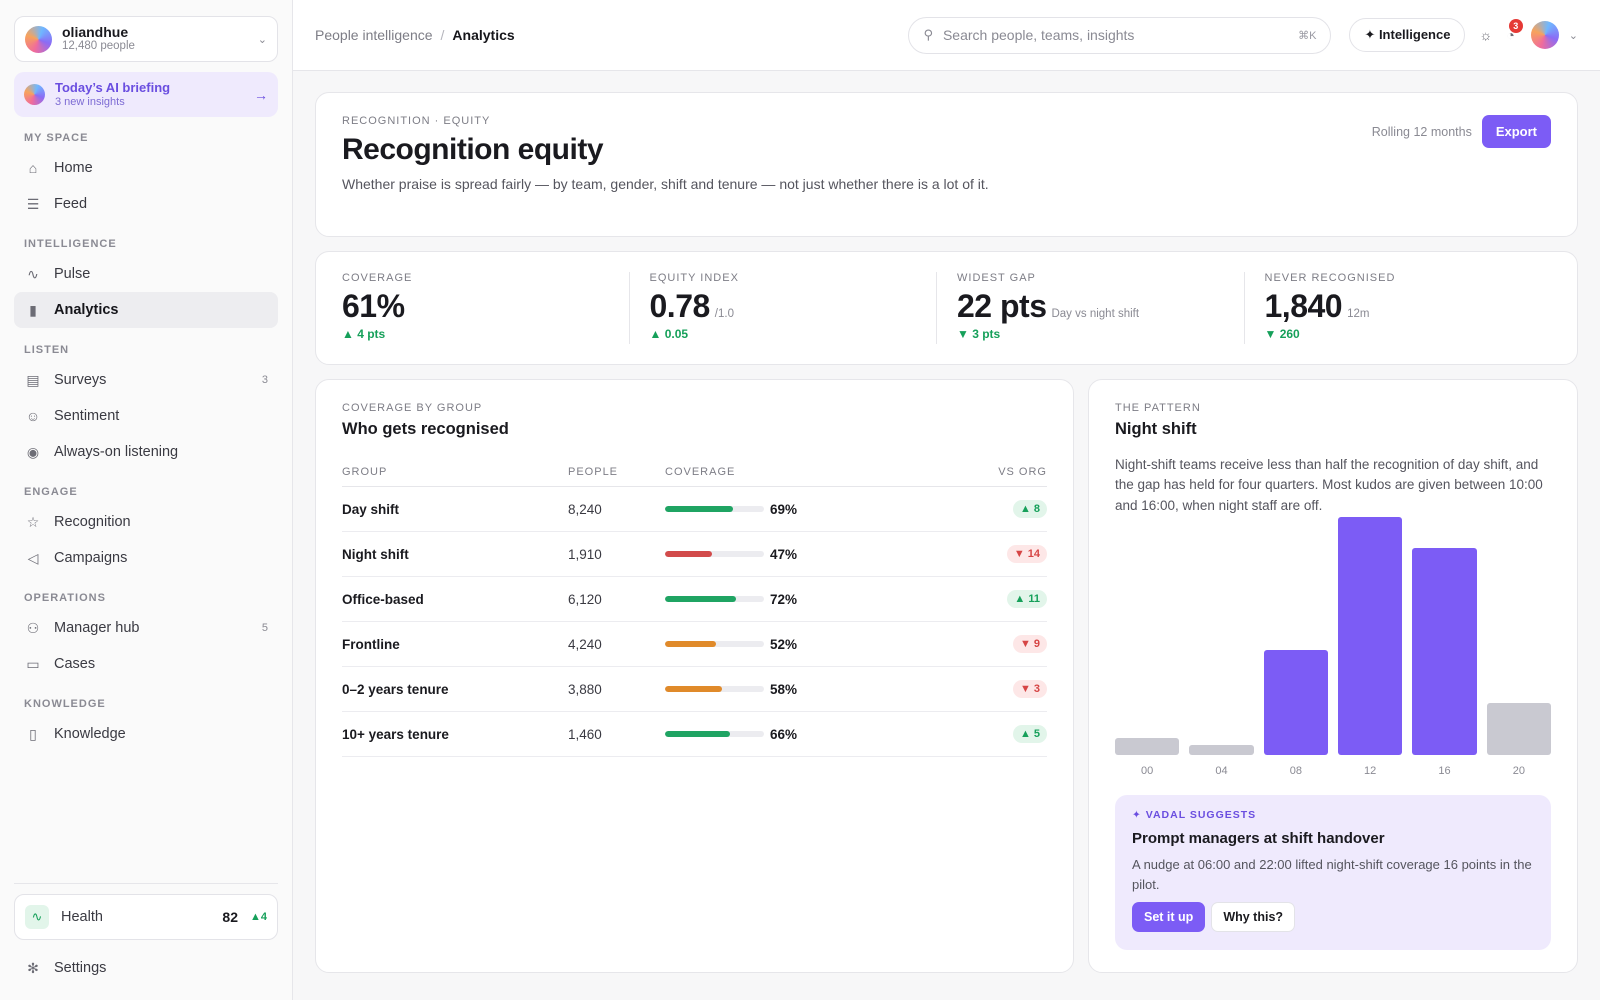  I want to click on kpi-value: 1,840, so click(1303, 306).